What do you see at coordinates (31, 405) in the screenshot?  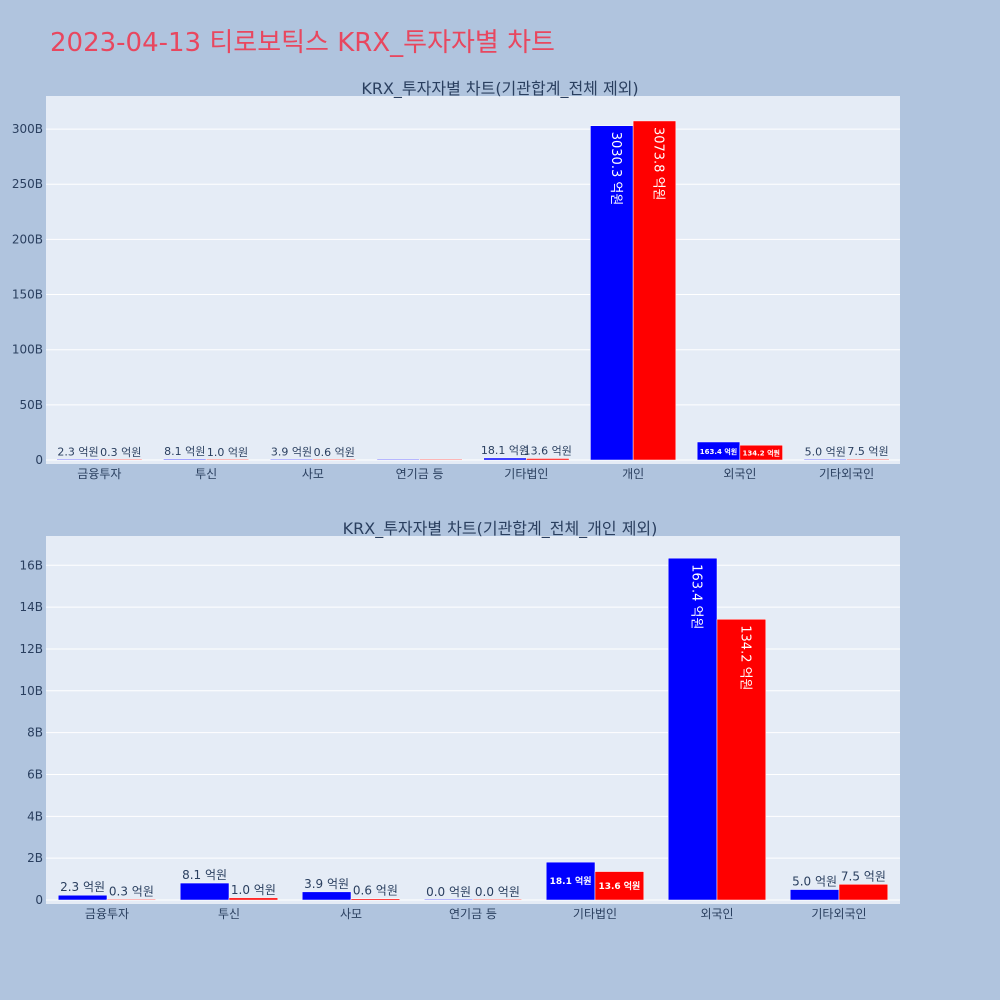 I see `y-tick-label: 50B` at bounding box center [31, 405].